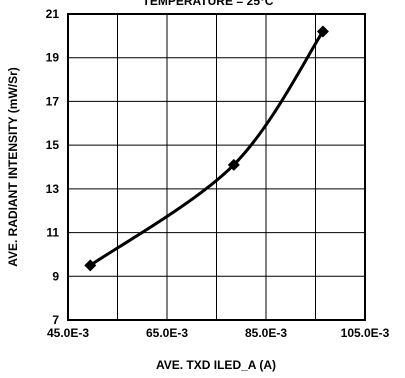 The width and height of the screenshot is (405, 378). What do you see at coordinates (68, 333) in the screenshot?
I see `x-tick-label: 45.0E-3` at bounding box center [68, 333].